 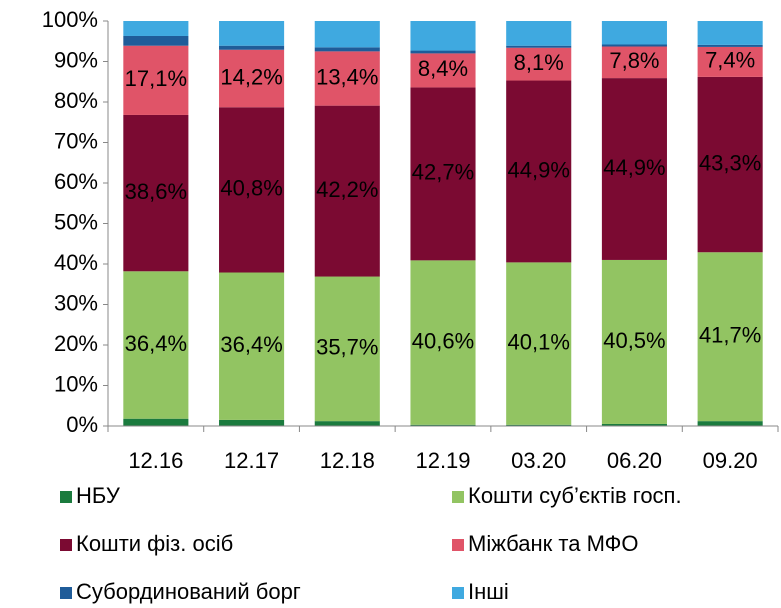 I want to click on legend-label: Кошти суб’єктів госп., so click(x=575, y=495).